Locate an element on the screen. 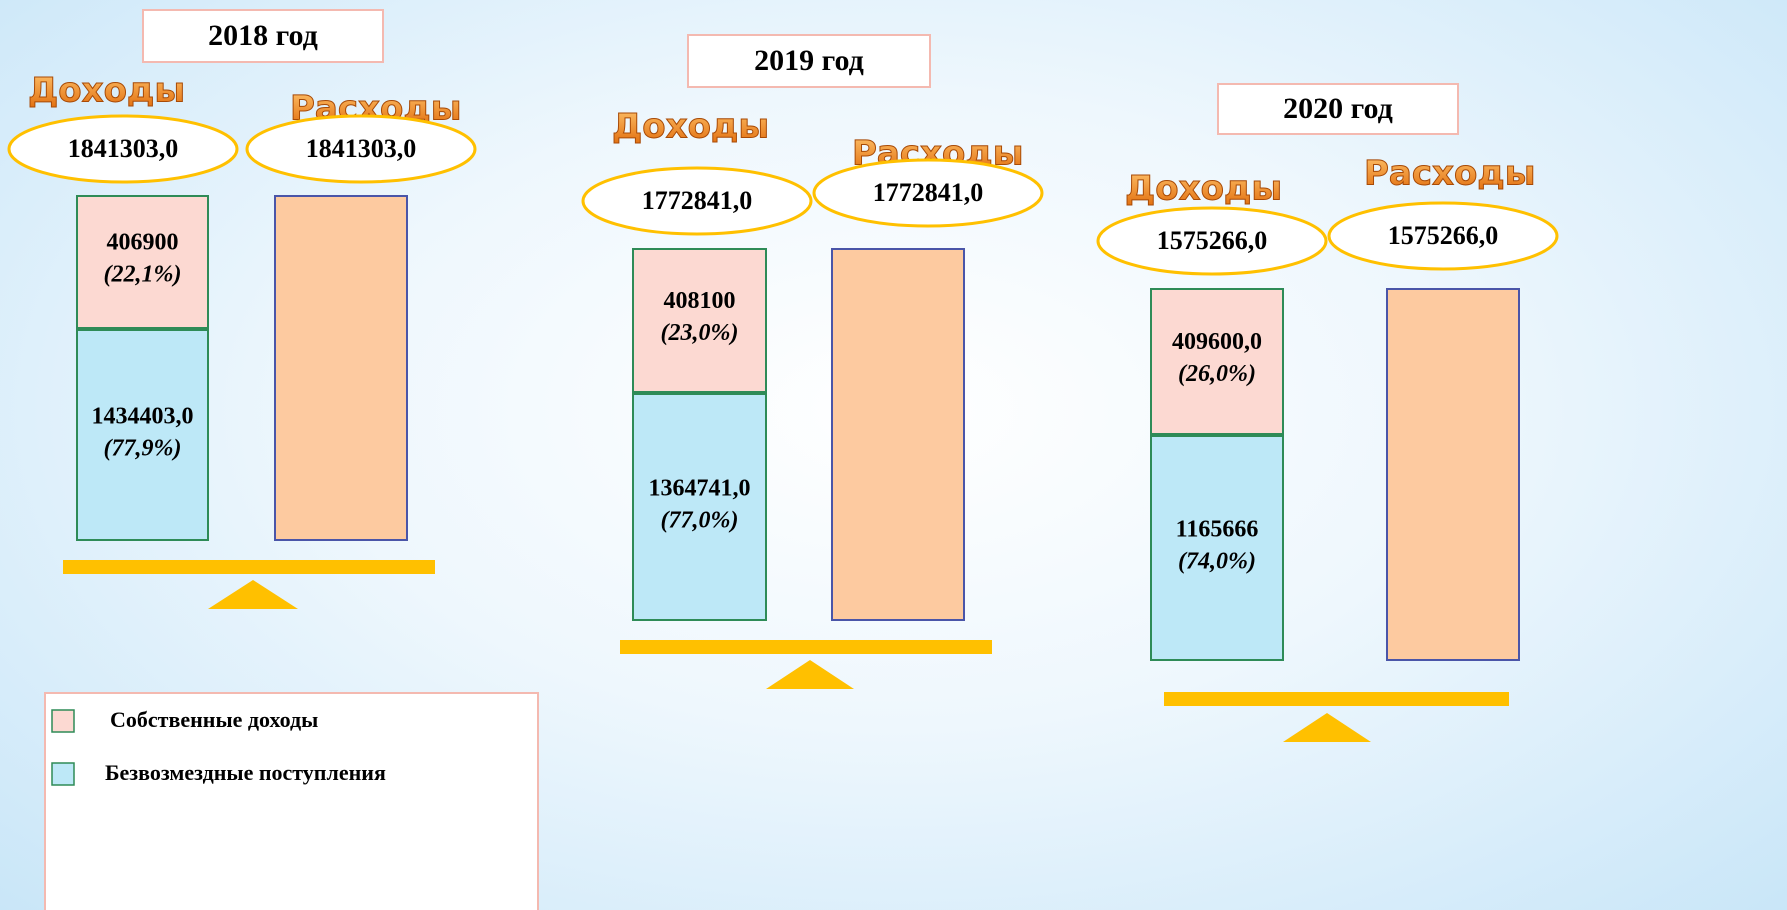 This screenshot has width=1787, height=910. own-income-value: 409600,0 is located at coordinates (1217, 342).